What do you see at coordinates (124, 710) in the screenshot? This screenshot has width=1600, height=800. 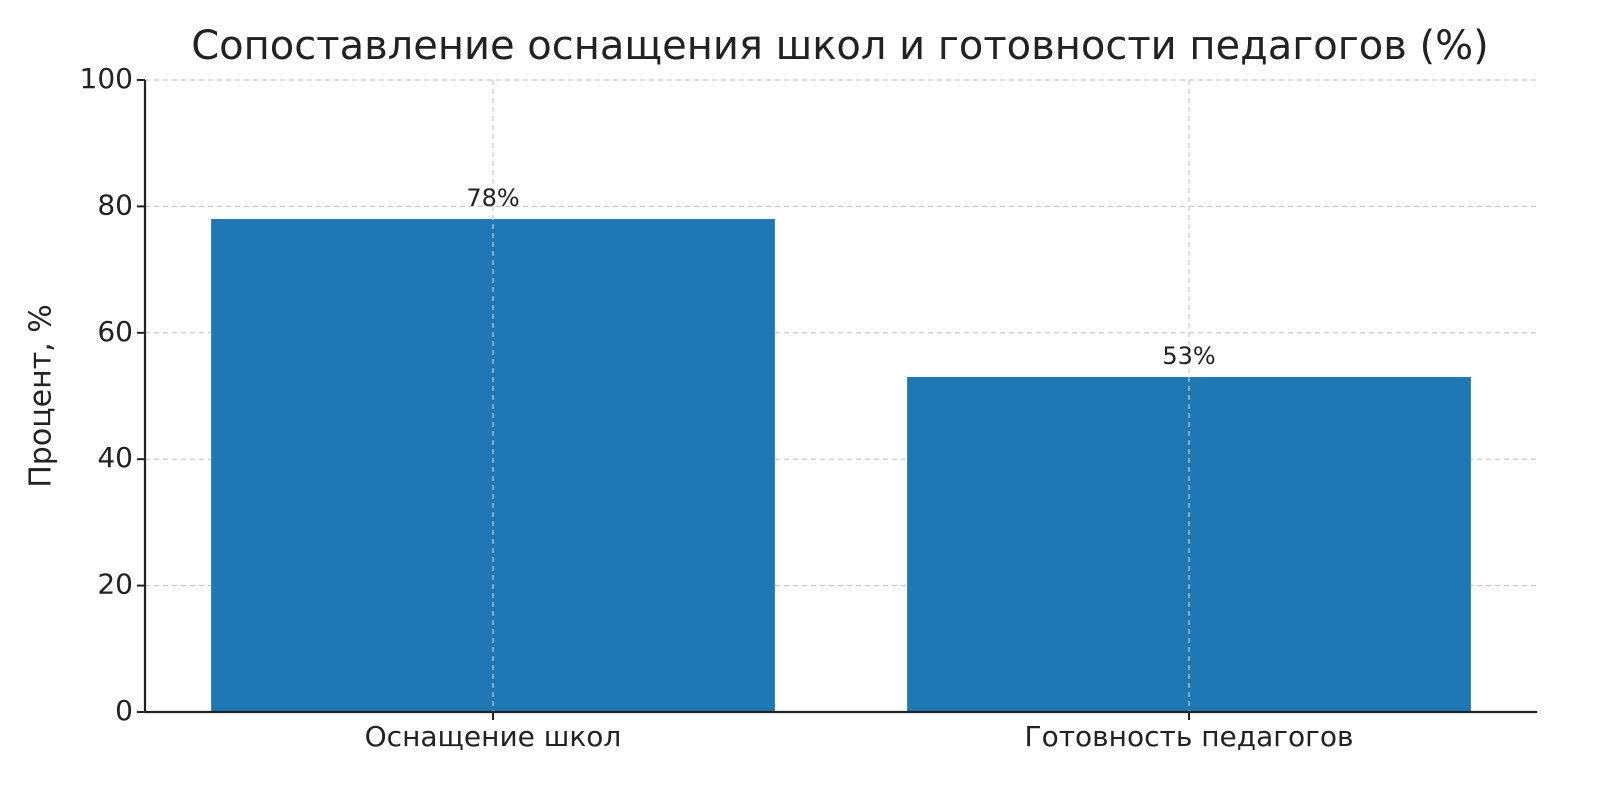 I see `y-tick-label: 0` at bounding box center [124, 710].